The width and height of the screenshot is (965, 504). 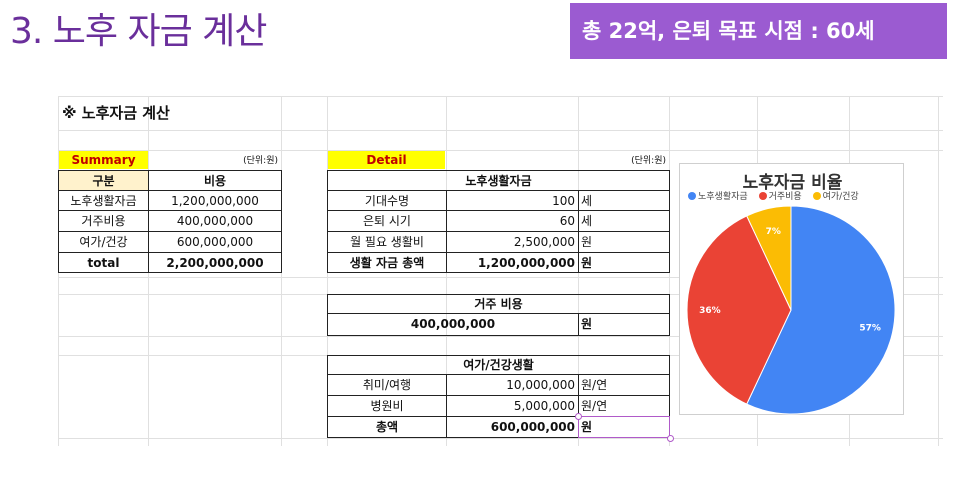 I want to click on goal-banner: 총 22억, 은퇴 목표 시점 : 60세, so click(x=758, y=31).